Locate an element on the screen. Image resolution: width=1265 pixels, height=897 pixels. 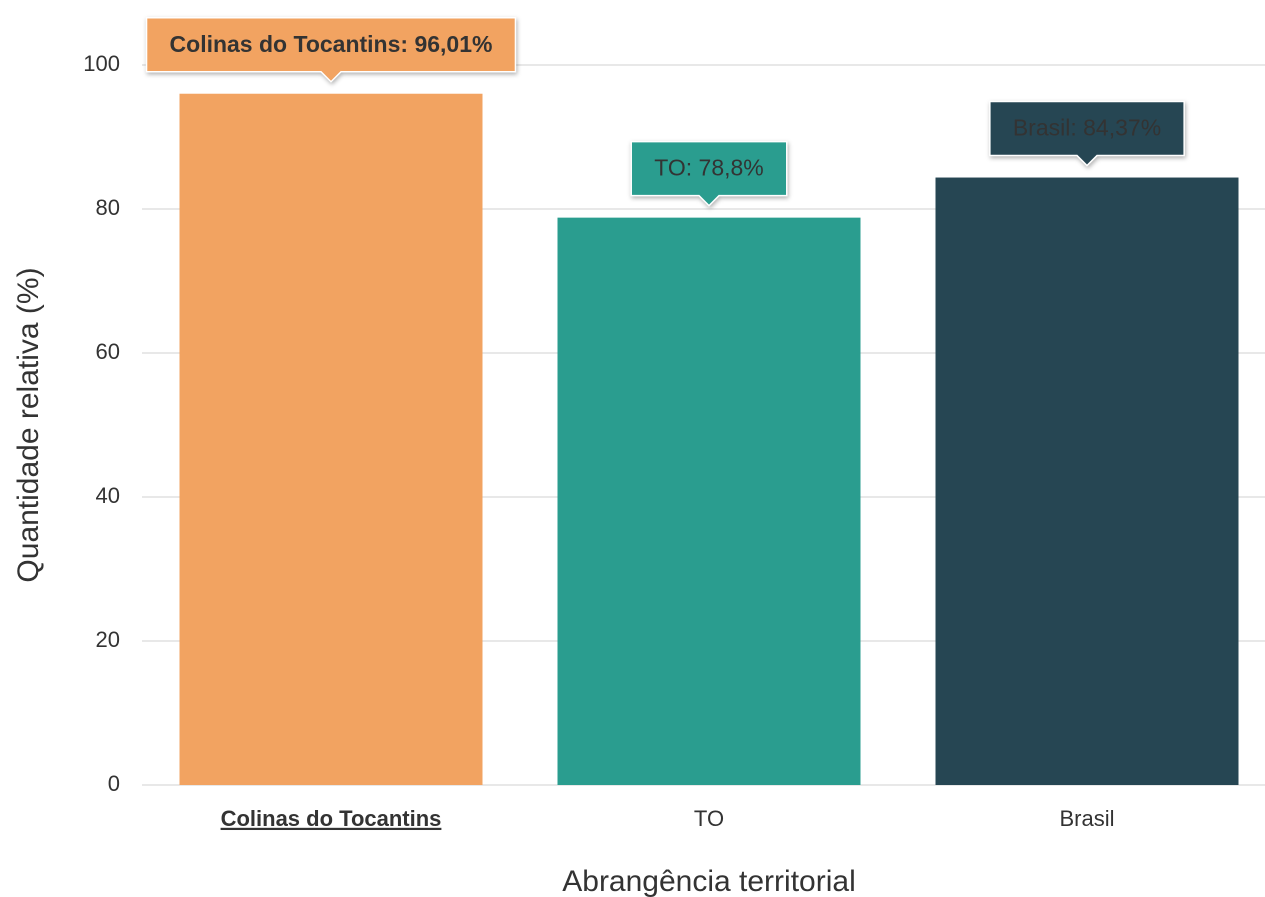
x-axis-title: Abrangência territorial is located at coordinates (708, 881).